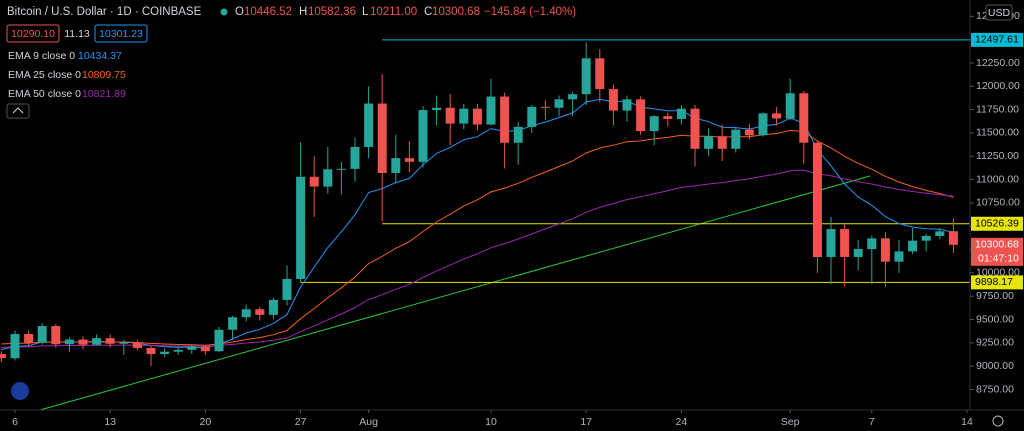 This screenshot has height=431, width=1024. Describe the element at coordinates (998, 421) in the screenshot. I see `settings-icon` at that location.